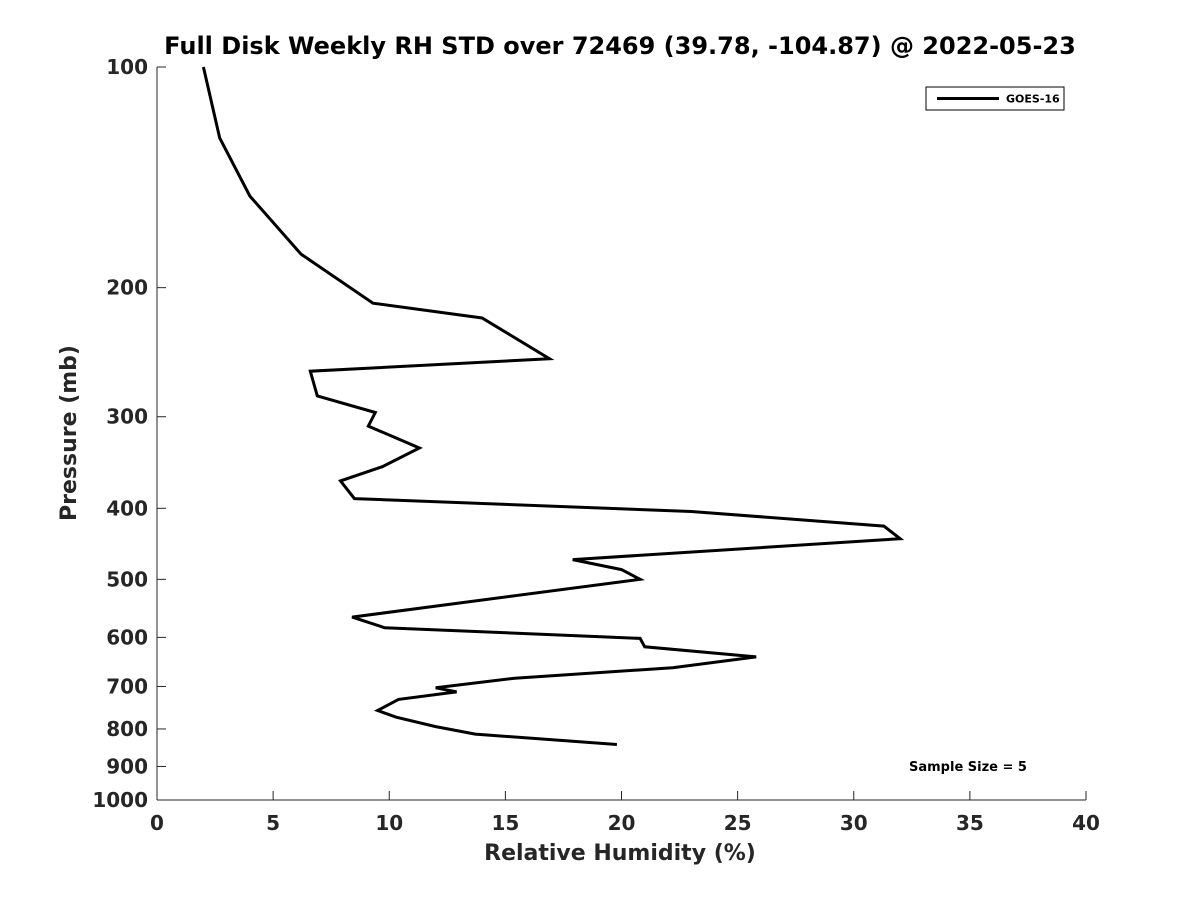 Image resolution: width=1200 pixels, height=900 pixels. What do you see at coordinates (127, 417) in the screenshot?
I see `y-tick-label-300: 300` at bounding box center [127, 417].